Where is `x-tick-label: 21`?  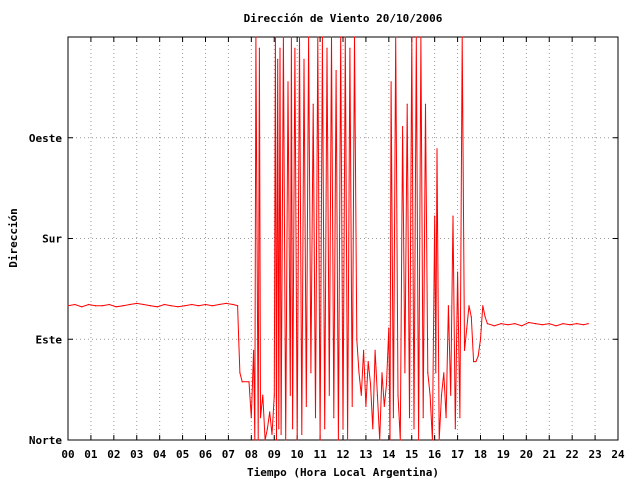
x-tick-label: 21 is located at coordinates (550, 454).